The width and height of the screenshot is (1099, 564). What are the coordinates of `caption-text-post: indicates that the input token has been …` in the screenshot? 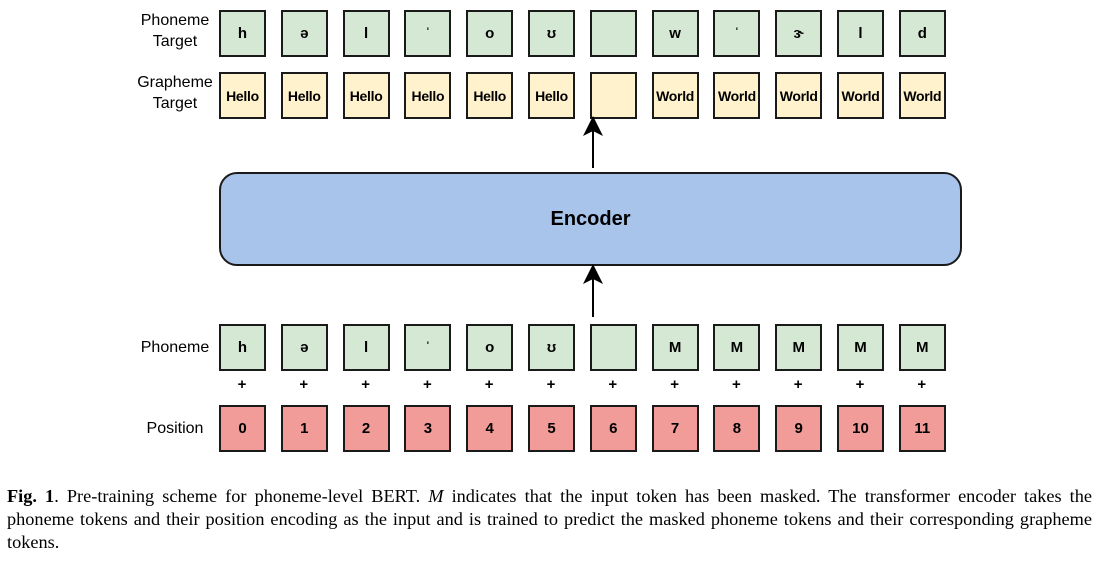 It's located at (550, 519).